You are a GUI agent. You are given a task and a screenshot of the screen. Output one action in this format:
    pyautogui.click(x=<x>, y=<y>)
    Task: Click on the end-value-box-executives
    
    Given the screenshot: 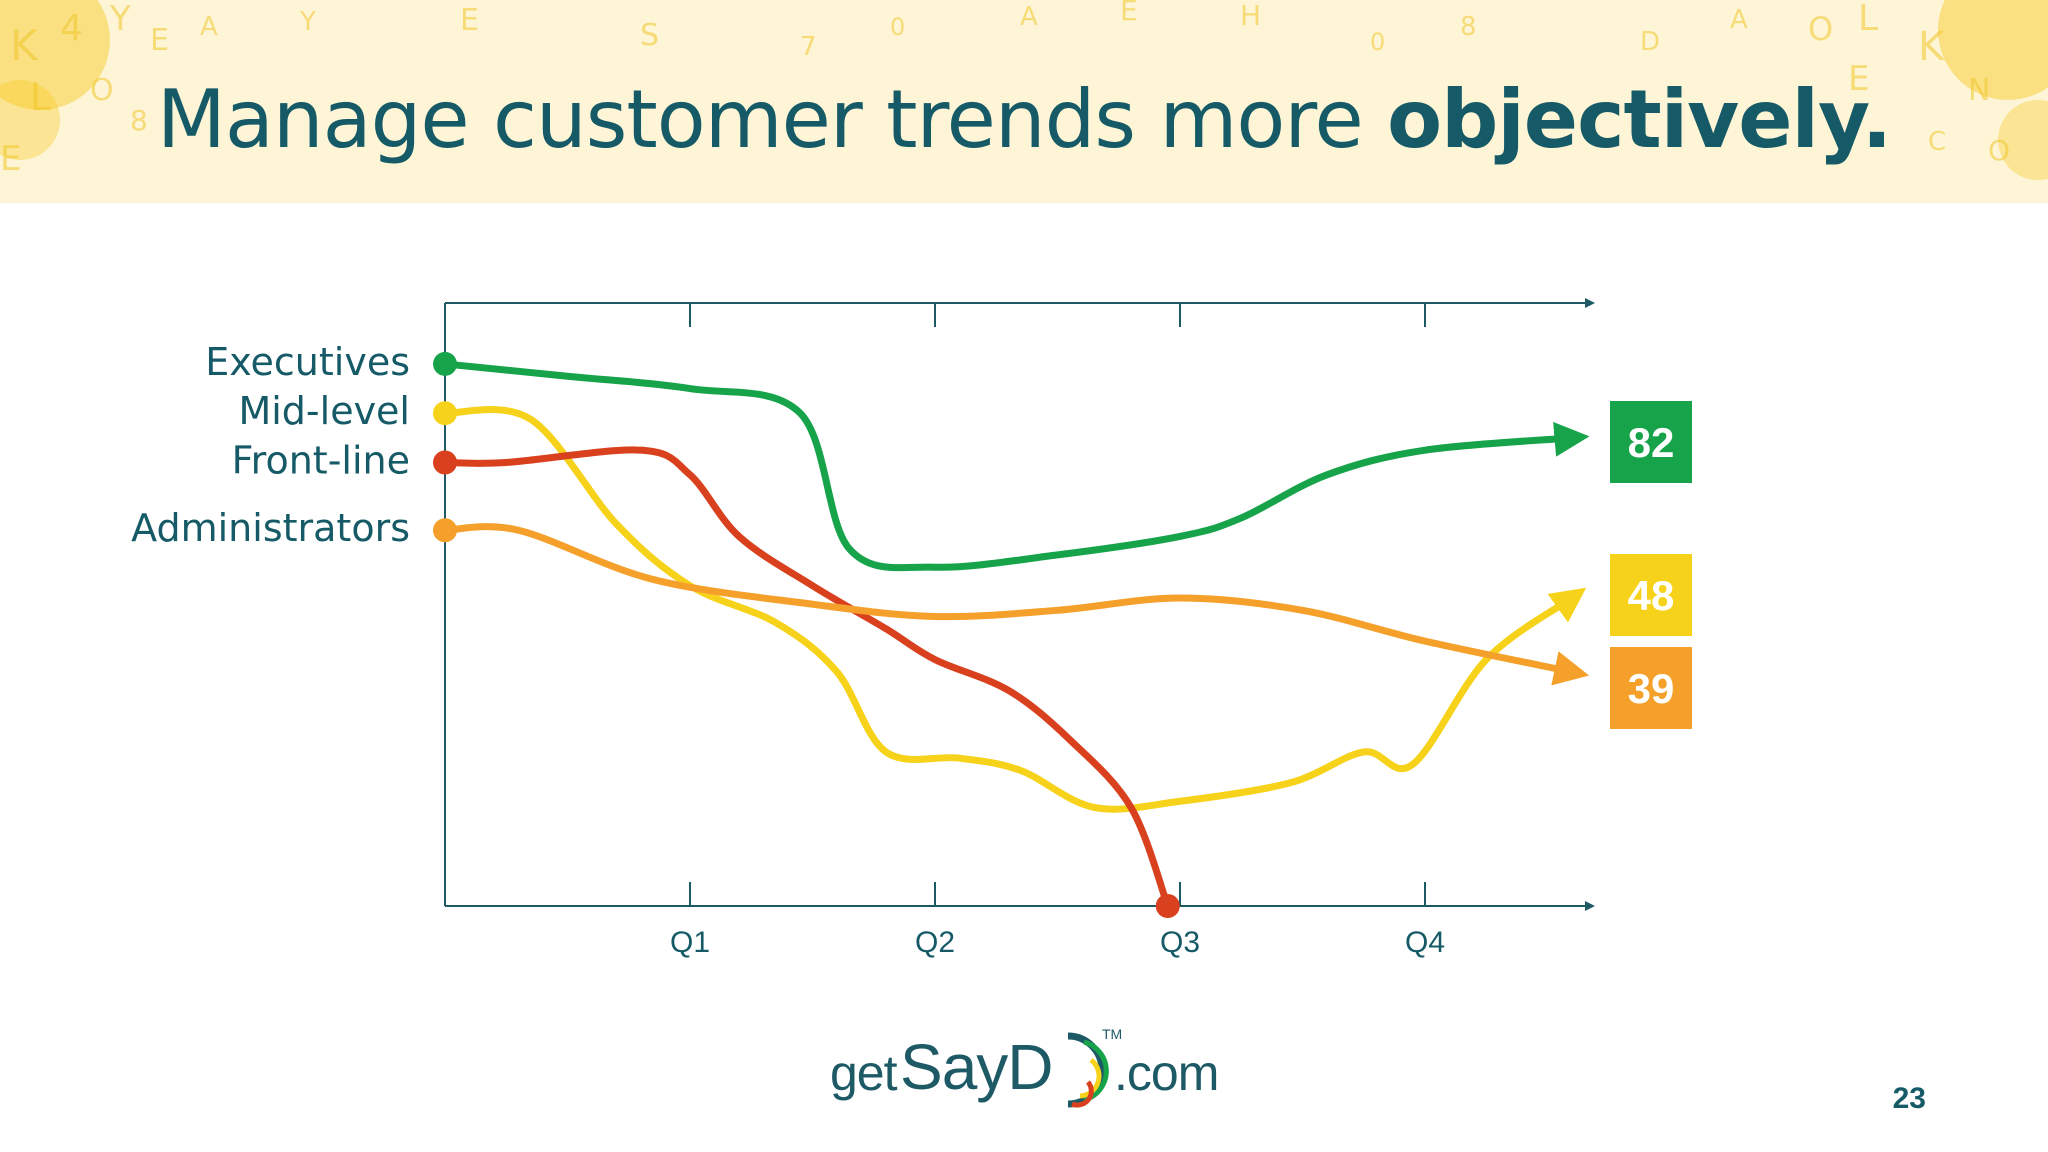 What is the action you would take?
    pyautogui.click(x=1651, y=442)
    